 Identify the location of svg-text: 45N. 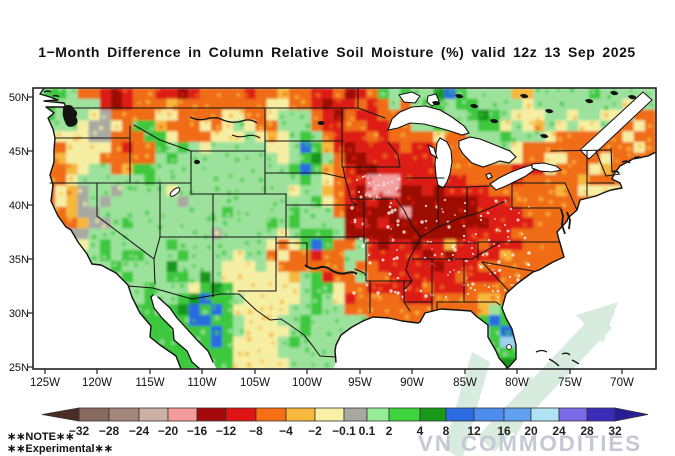
(19, 152).